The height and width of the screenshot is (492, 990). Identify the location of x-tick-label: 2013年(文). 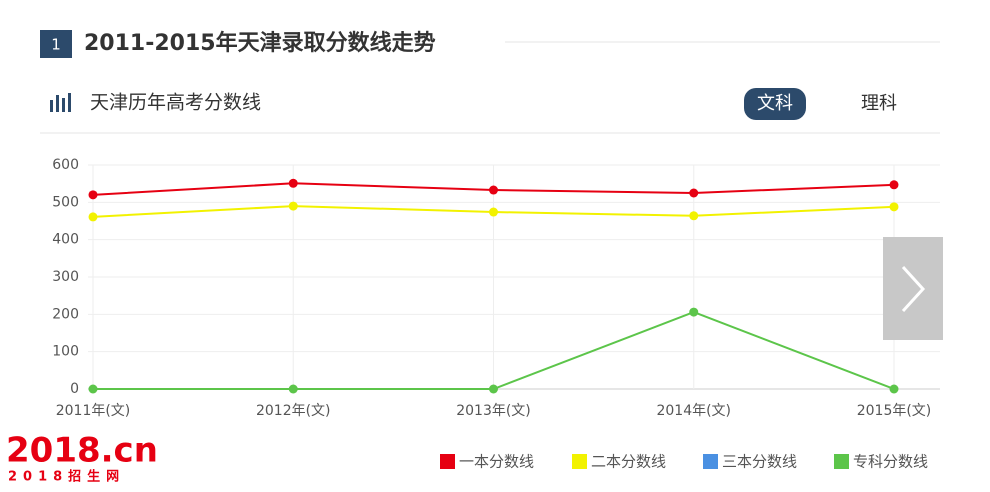
(493, 411).